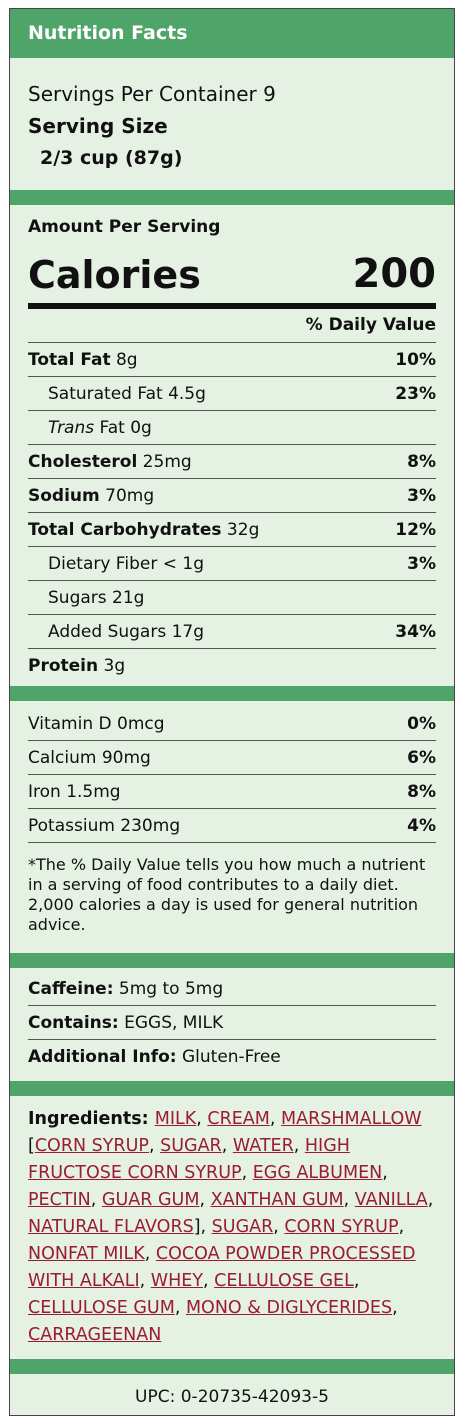 The height and width of the screenshot is (1424, 464). What do you see at coordinates (177, 1281) in the screenshot?
I see `ingredient-link: WHEY` at bounding box center [177, 1281].